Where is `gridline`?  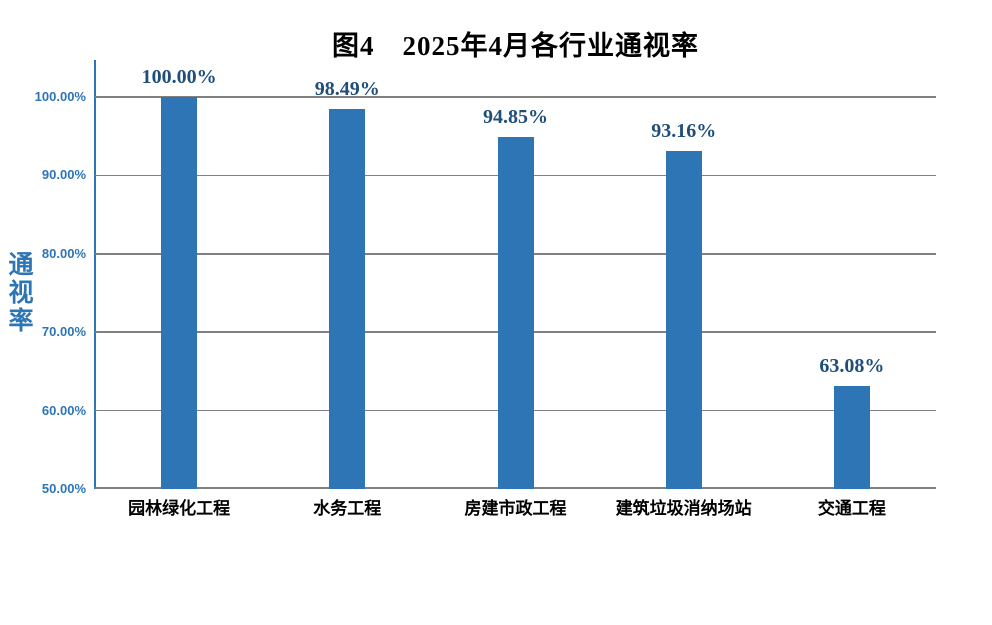
gridline is located at coordinates (515, 97).